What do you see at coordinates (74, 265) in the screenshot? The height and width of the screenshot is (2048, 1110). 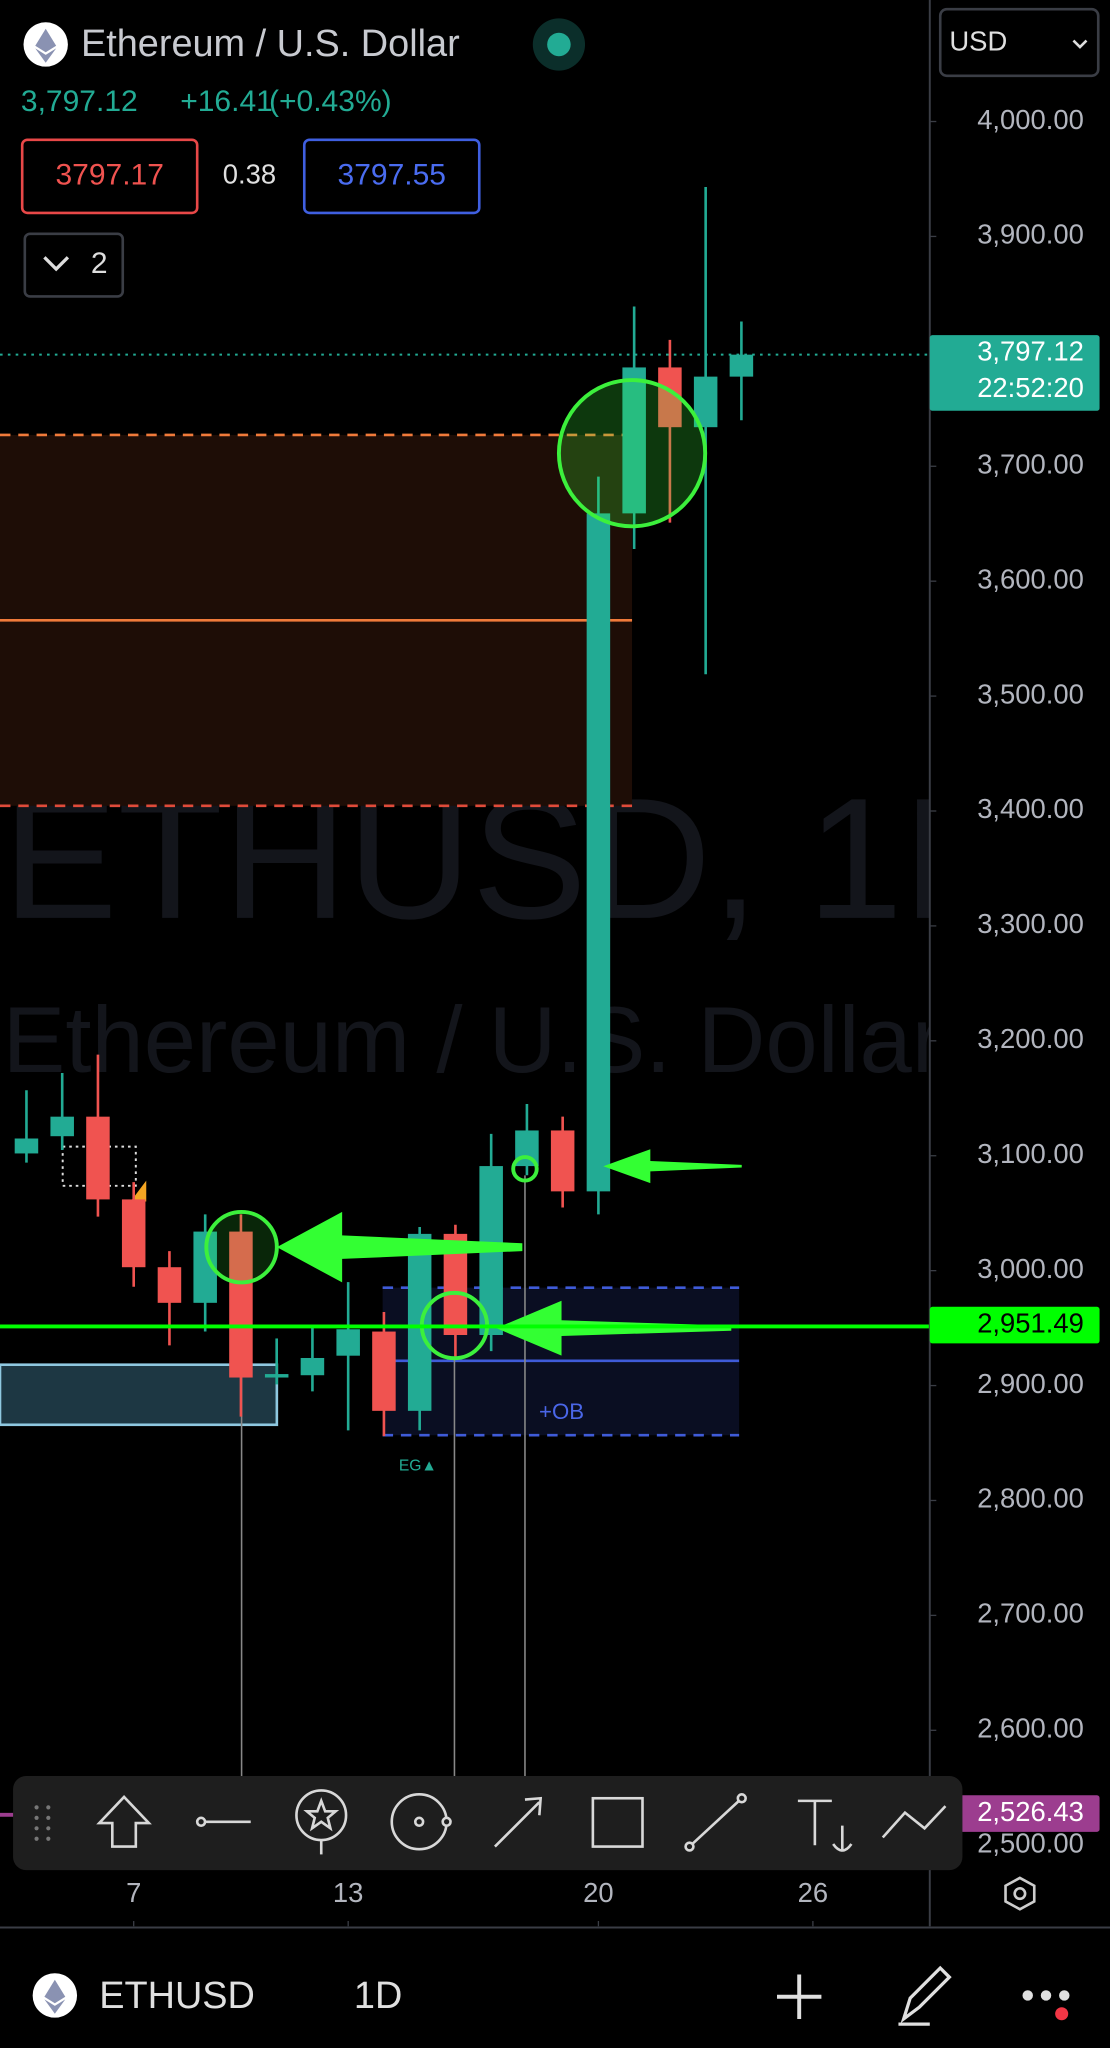 I see `indicators-toggle` at bounding box center [74, 265].